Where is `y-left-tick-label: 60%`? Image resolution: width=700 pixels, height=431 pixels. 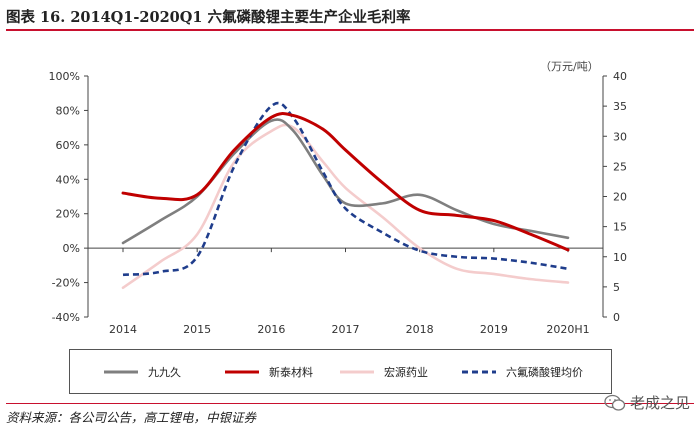
y-left-tick-label: 60% is located at coordinates (68, 145).